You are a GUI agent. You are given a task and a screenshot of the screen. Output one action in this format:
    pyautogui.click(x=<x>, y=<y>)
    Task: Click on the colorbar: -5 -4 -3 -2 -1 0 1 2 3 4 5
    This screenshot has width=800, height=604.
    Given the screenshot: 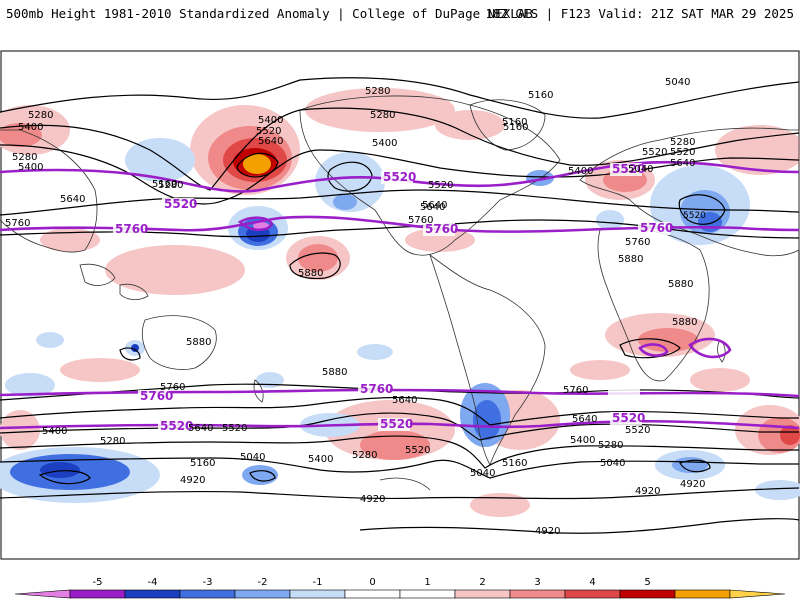 What is the action you would take?
    pyautogui.click(x=400, y=586)
    